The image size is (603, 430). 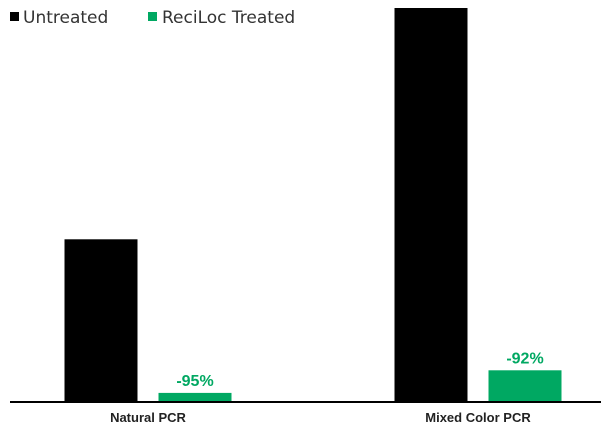 What do you see at coordinates (525, 385) in the screenshot?
I see `bar-reciloc-treated-mixed-color-pcr` at bounding box center [525, 385].